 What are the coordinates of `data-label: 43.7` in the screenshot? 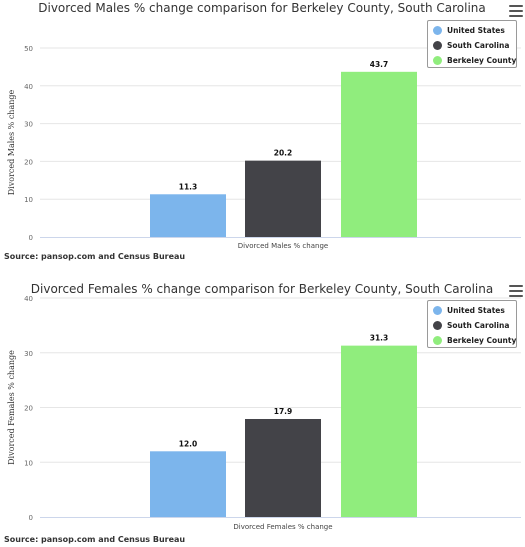 It's located at (379, 64).